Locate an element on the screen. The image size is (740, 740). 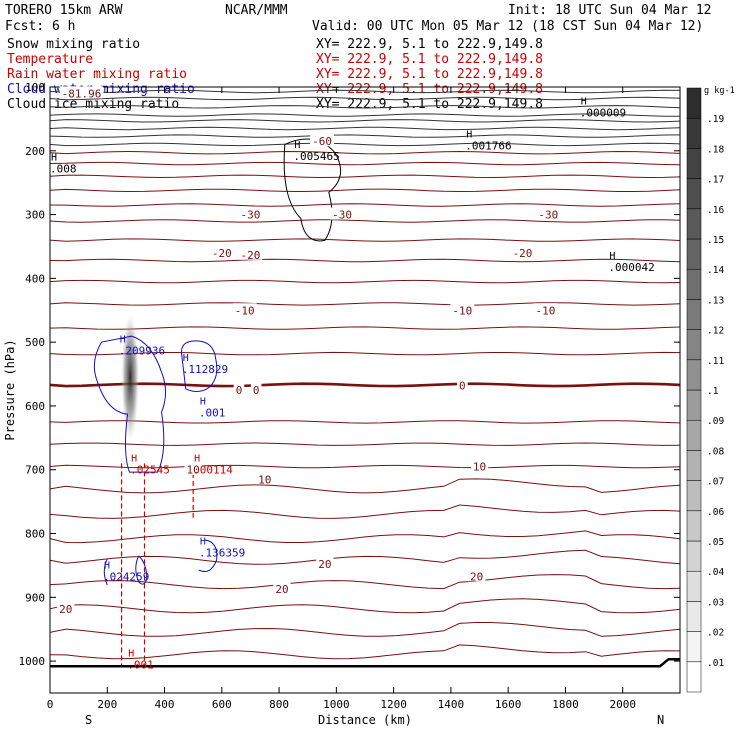
surface-line is located at coordinates (365, 662).